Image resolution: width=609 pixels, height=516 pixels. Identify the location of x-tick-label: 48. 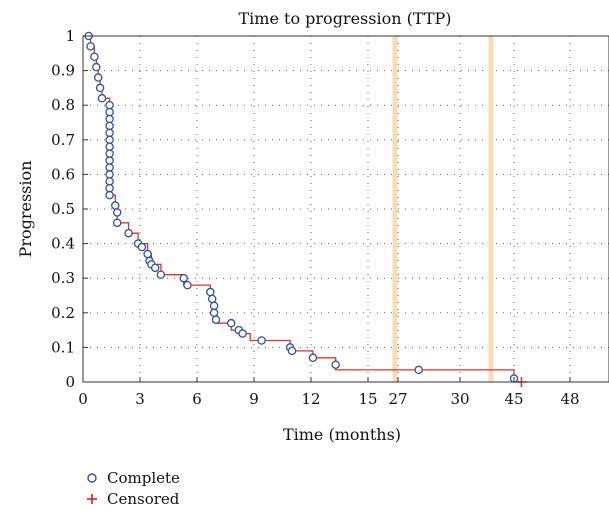
(569, 399).